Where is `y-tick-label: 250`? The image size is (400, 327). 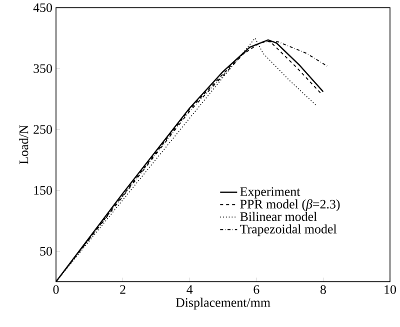 y-tick-label: 250 is located at coordinates (43, 129).